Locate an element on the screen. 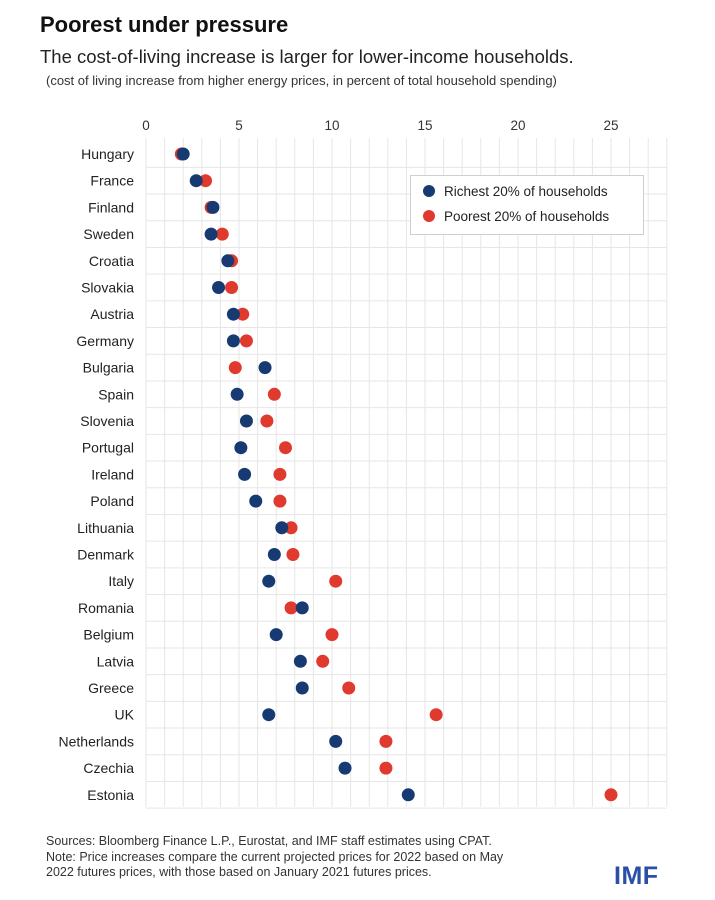 Image resolution: width=715 pixels, height=900 pixels. x-tick-label: 5 is located at coordinates (239, 125).